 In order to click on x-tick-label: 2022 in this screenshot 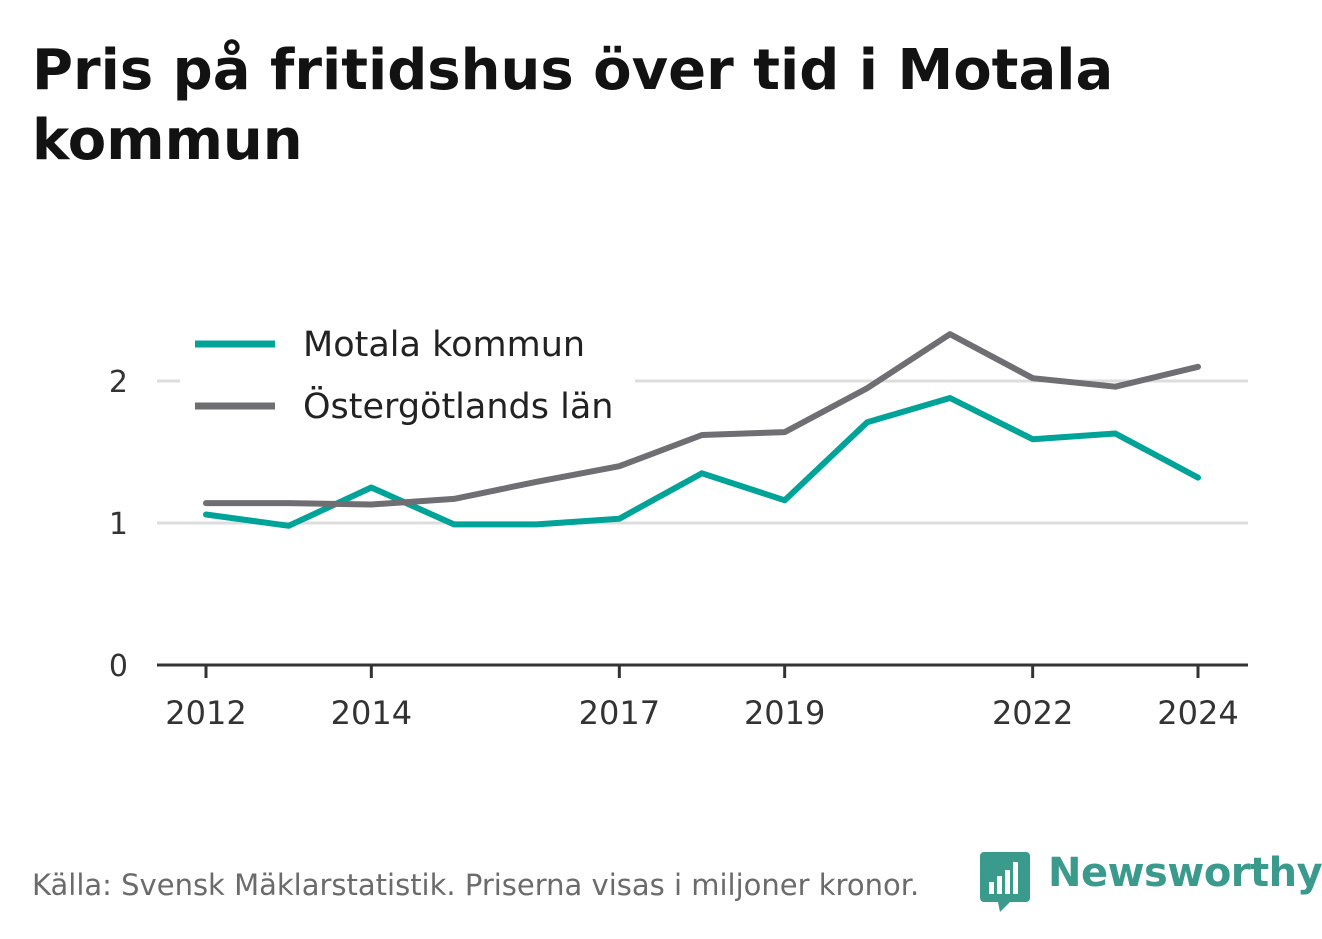, I will do `click(1032, 713)`.